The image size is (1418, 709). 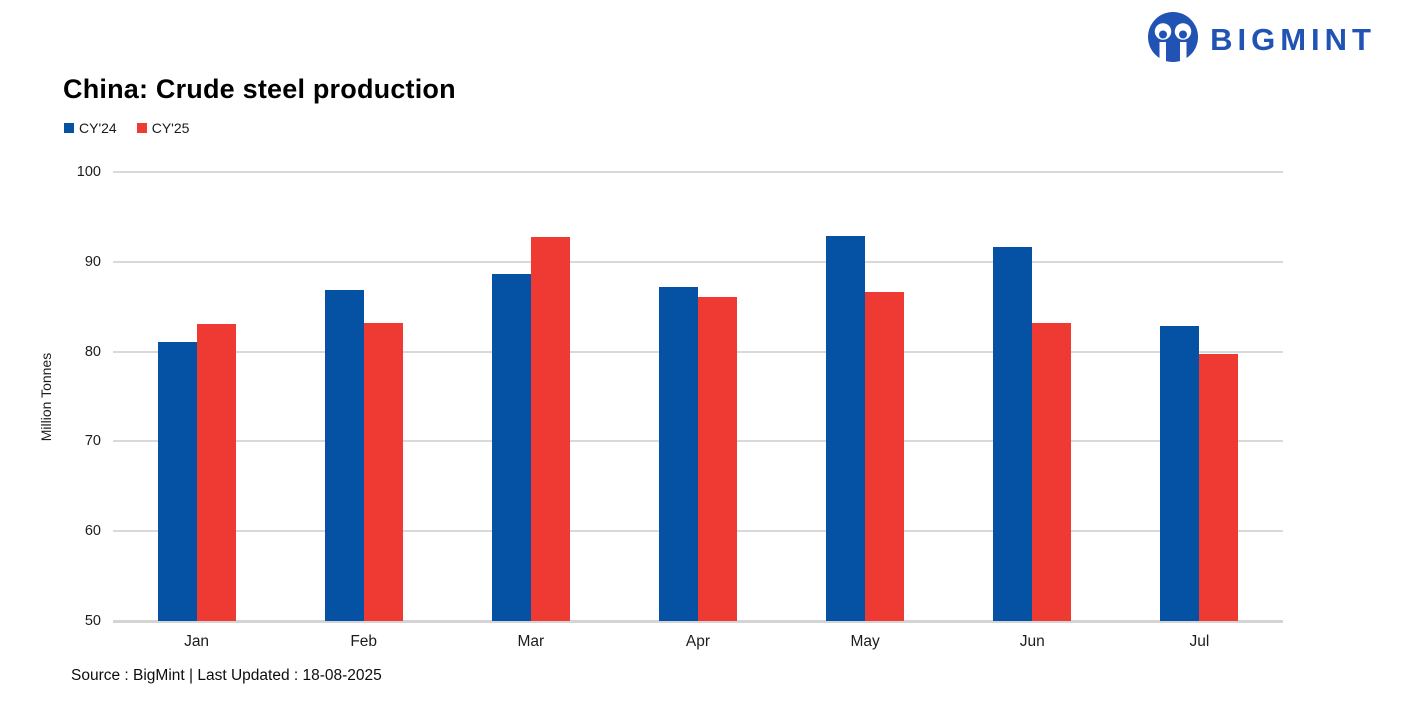 I want to click on x-label-feb: Feb, so click(x=364, y=641).